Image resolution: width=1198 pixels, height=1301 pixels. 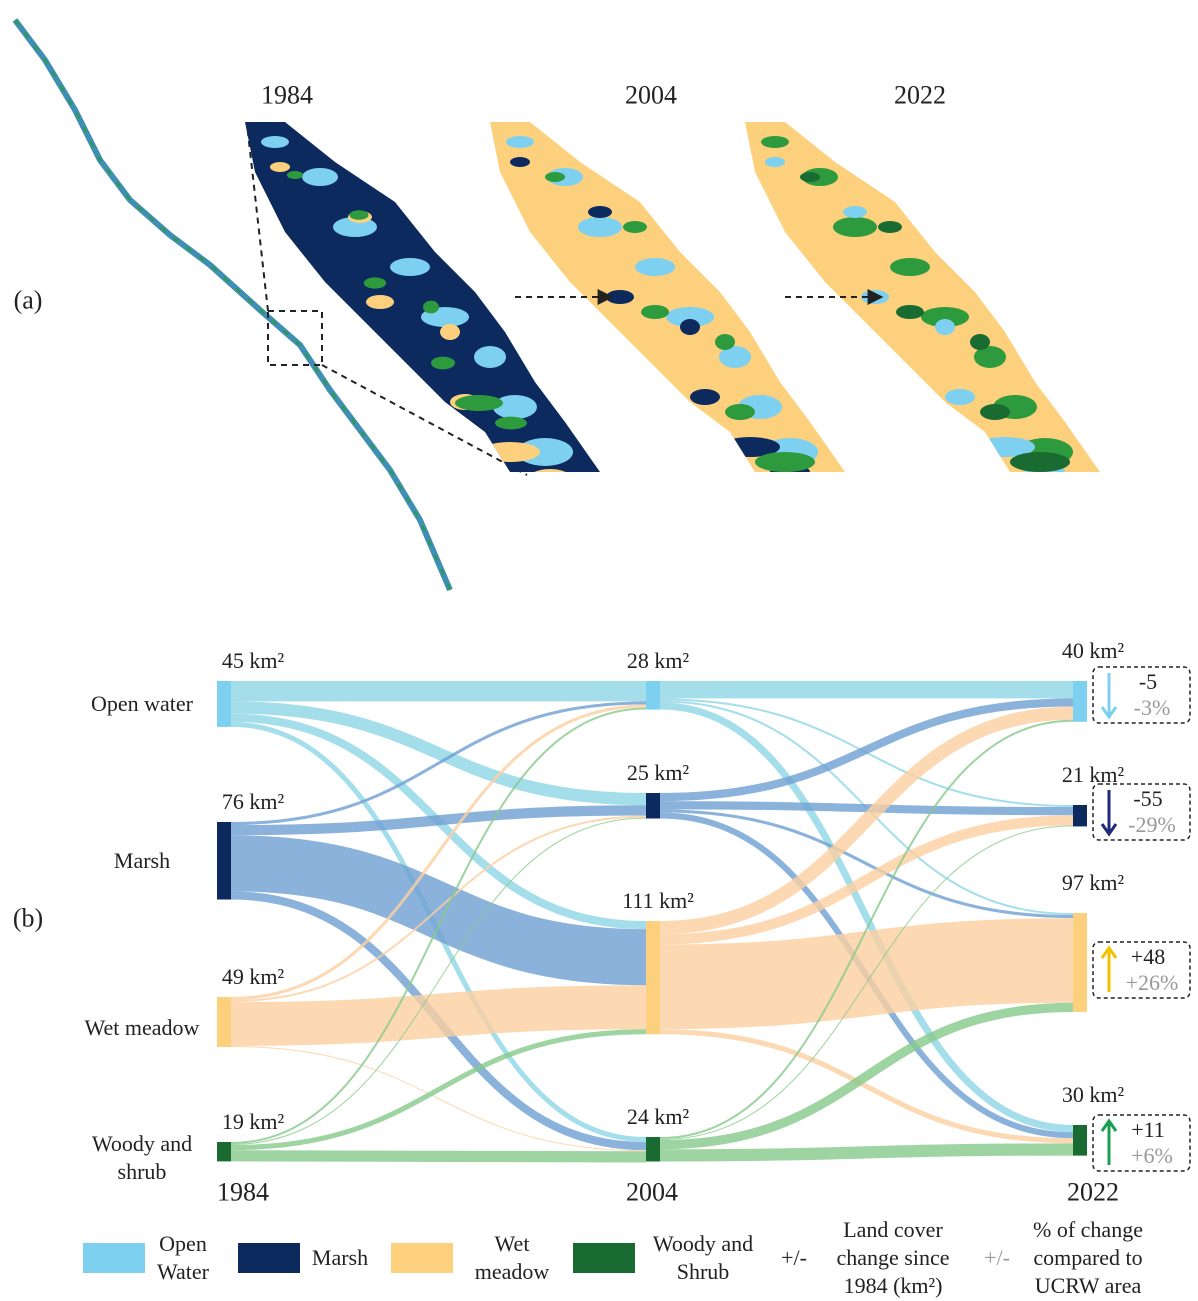 What do you see at coordinates (1088, 1257) in the screenshot?
I see `legend-note: % of change compared to UCRW area` at bounding box center [1088, 1257].